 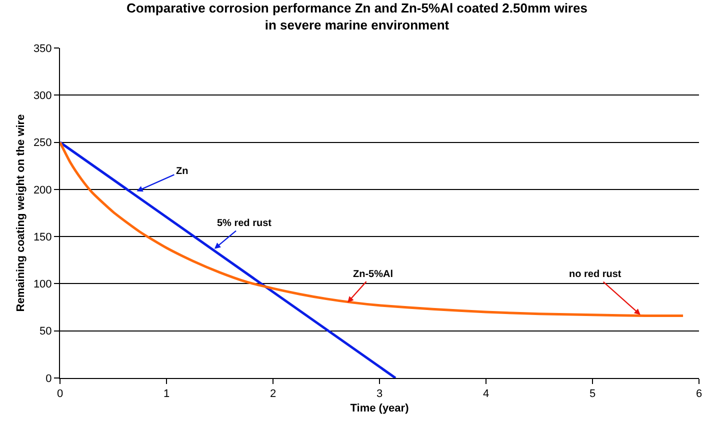 What do you see at coordinates (166, 394) in the screenshot?
I see `x-tick-label: 1` at bounding box center [166, 394].